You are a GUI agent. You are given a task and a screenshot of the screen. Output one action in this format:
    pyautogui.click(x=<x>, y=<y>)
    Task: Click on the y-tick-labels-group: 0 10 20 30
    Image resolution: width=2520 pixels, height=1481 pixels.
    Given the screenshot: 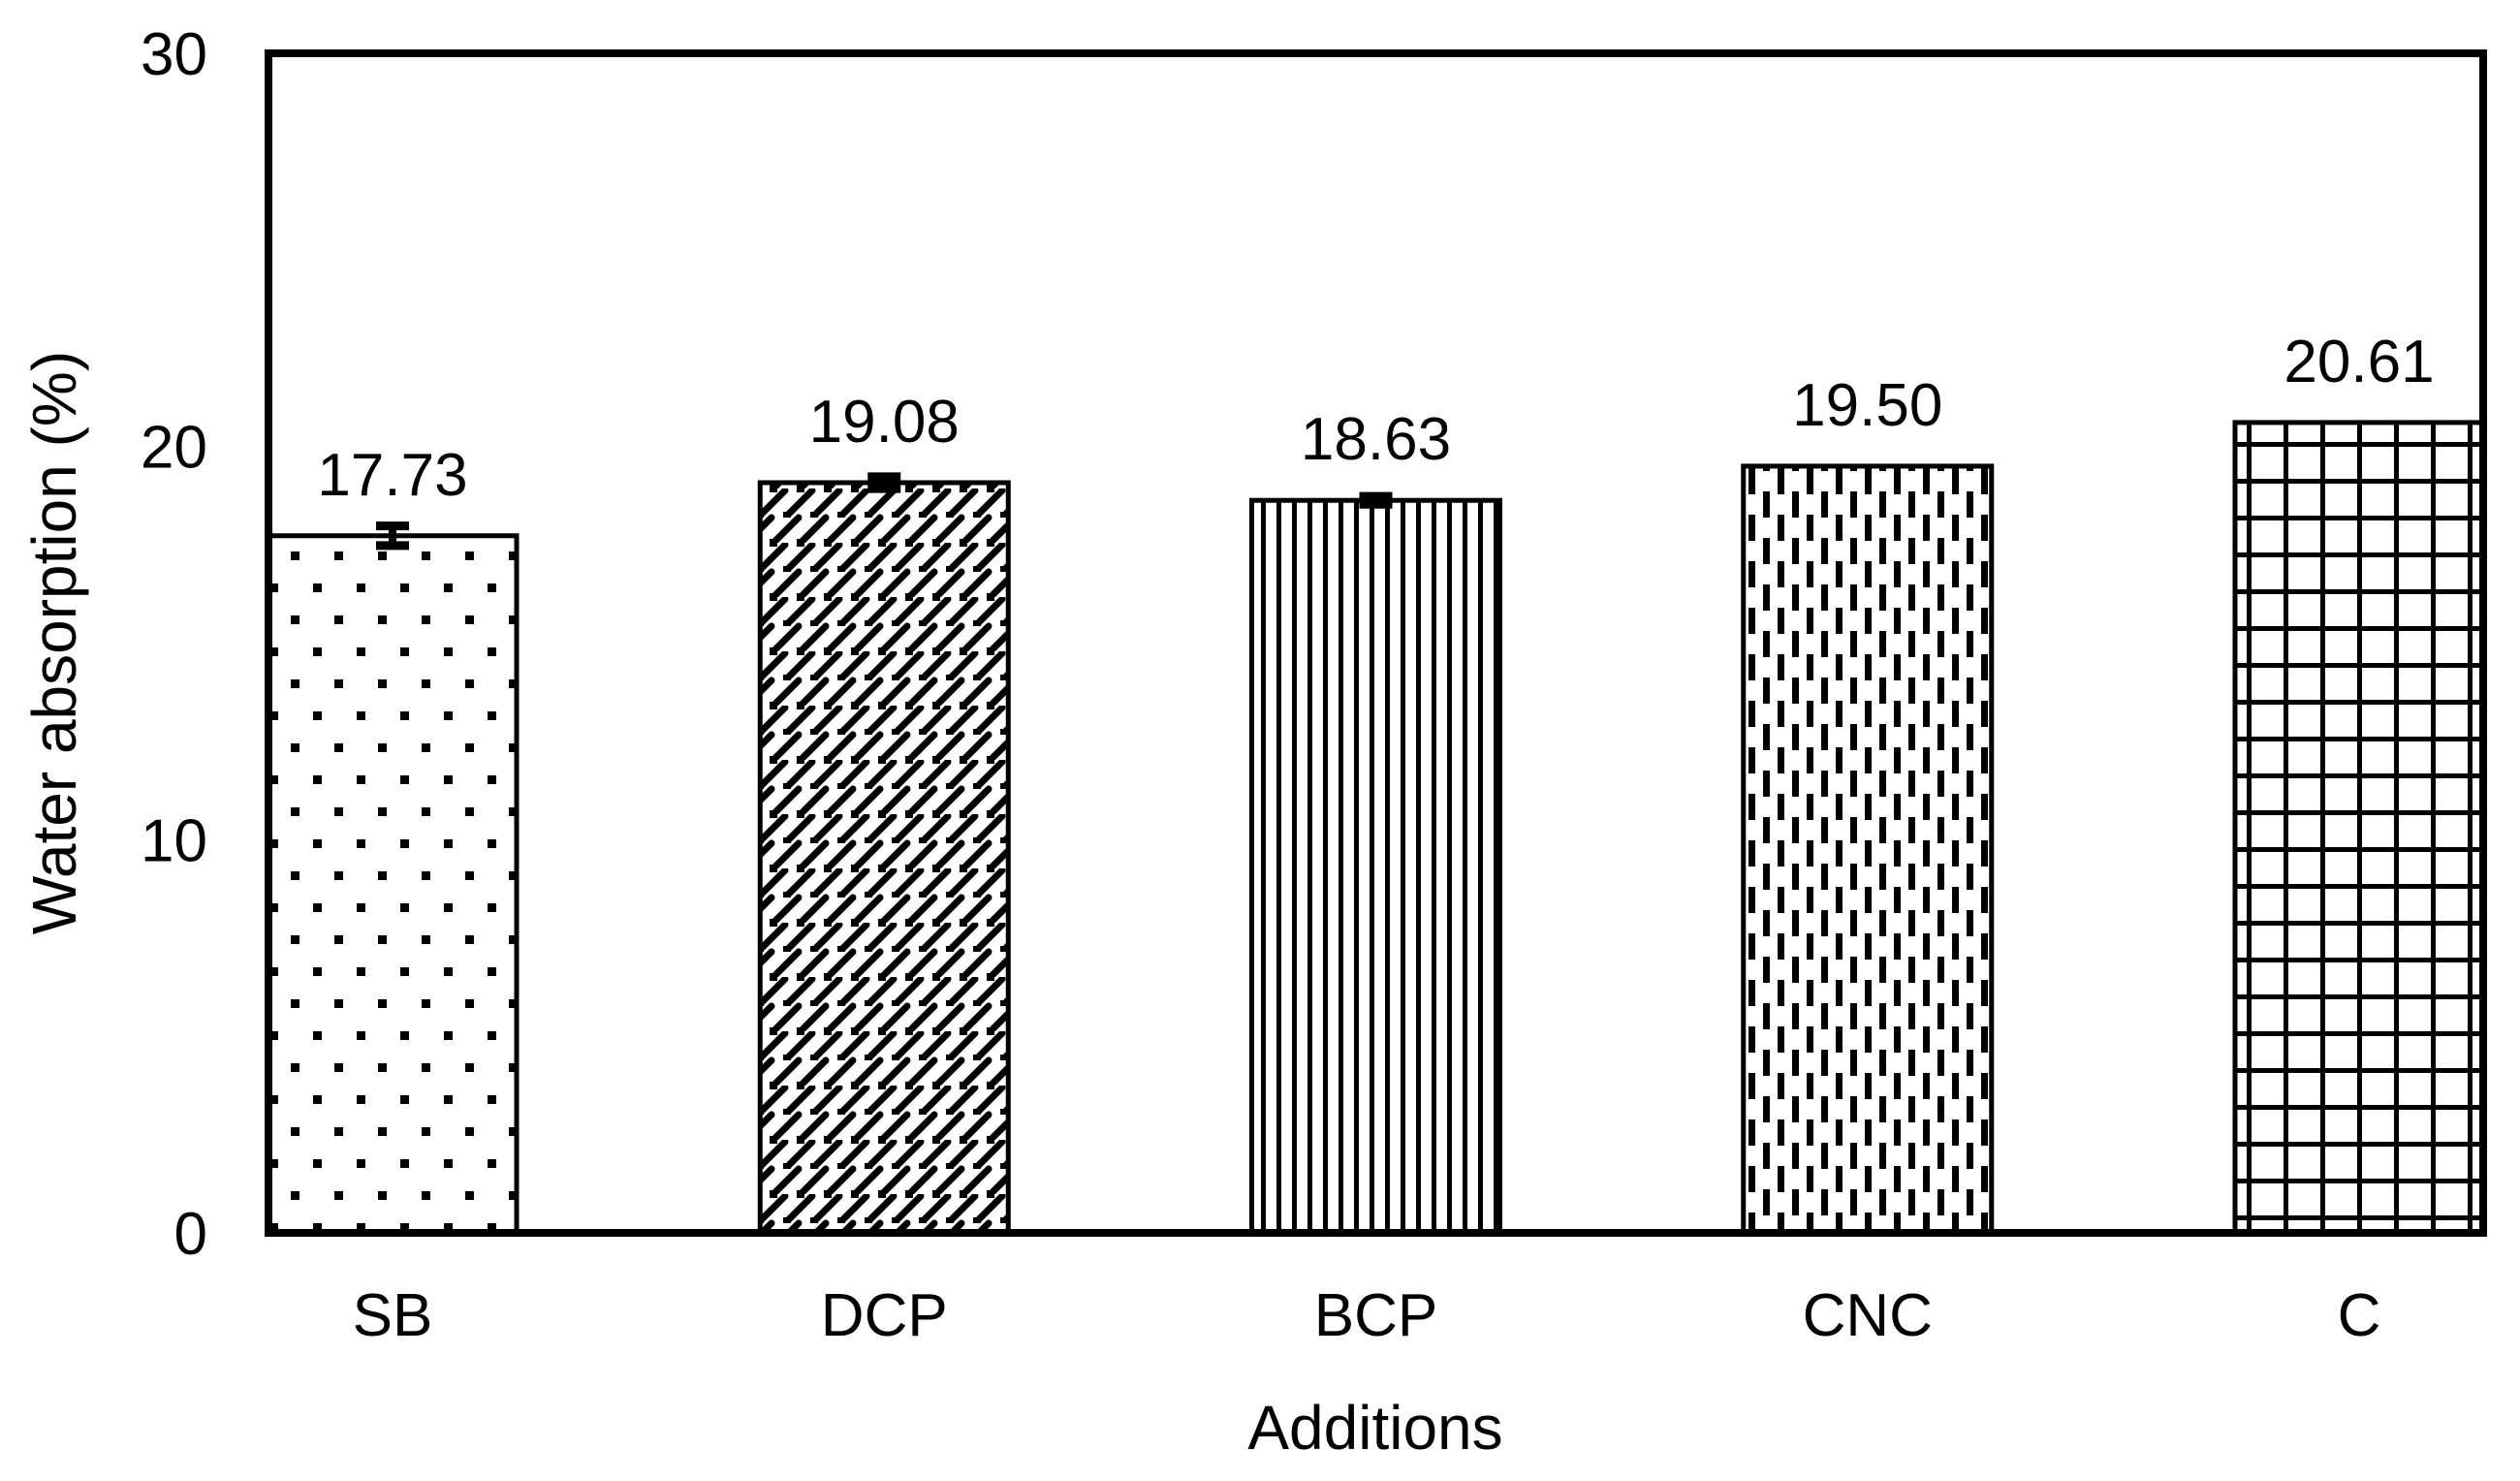 What is the action you would take?
    pyautogui.click(x=174, y=644)
    